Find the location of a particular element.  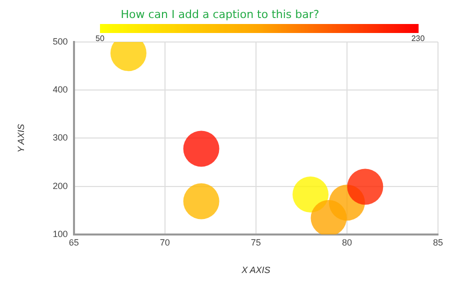

y-axis-title: Y AXIS is located at coordinates (21, 138).